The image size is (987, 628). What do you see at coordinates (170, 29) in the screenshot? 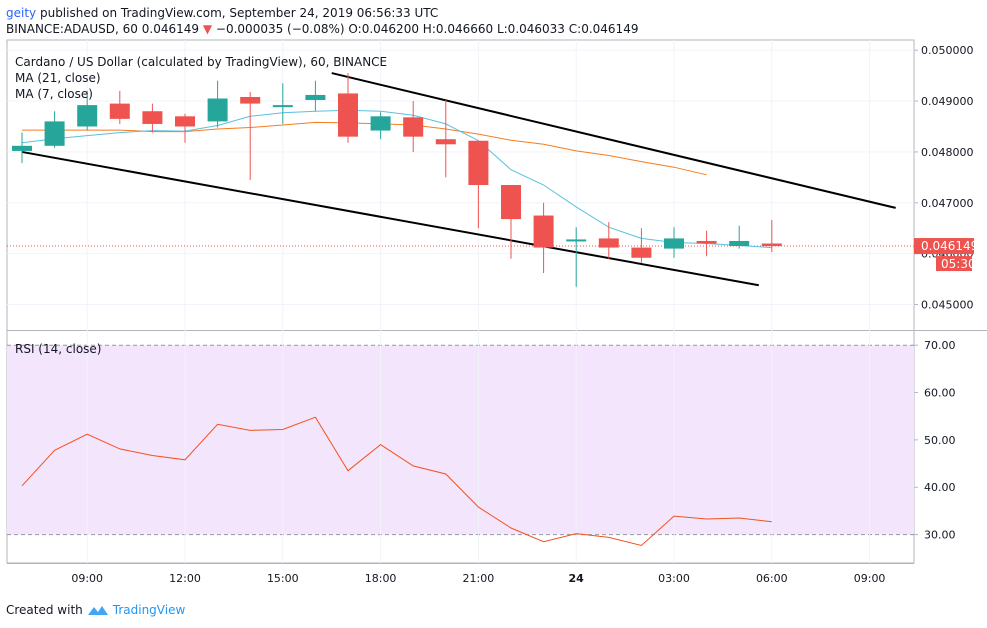
I see `last-price: 0.046149` at bounding box center [170, 29].